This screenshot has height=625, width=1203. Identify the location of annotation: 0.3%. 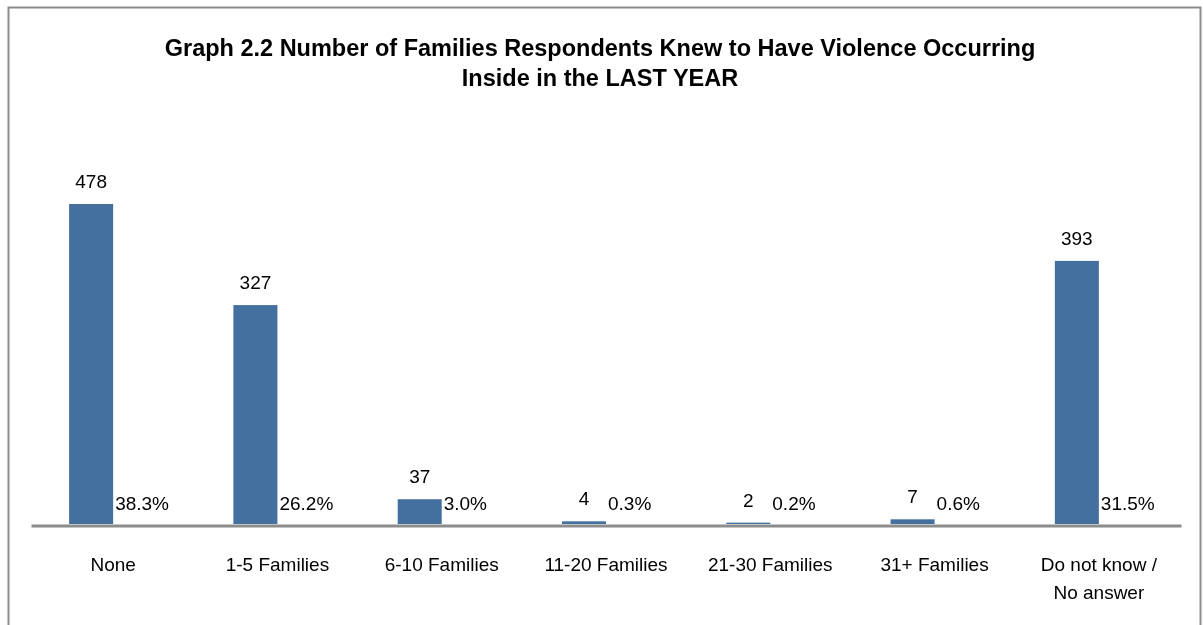
(630, 503).